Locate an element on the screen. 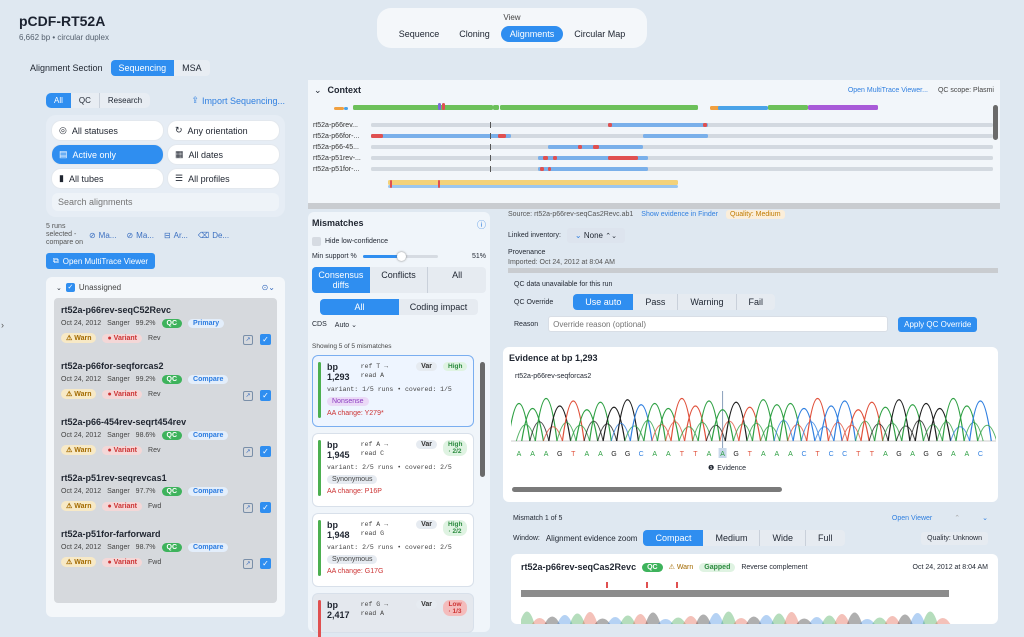  group-header: ⌄ ✓ Unassigned ⊙⌄ is located at coordinates (165, 290).